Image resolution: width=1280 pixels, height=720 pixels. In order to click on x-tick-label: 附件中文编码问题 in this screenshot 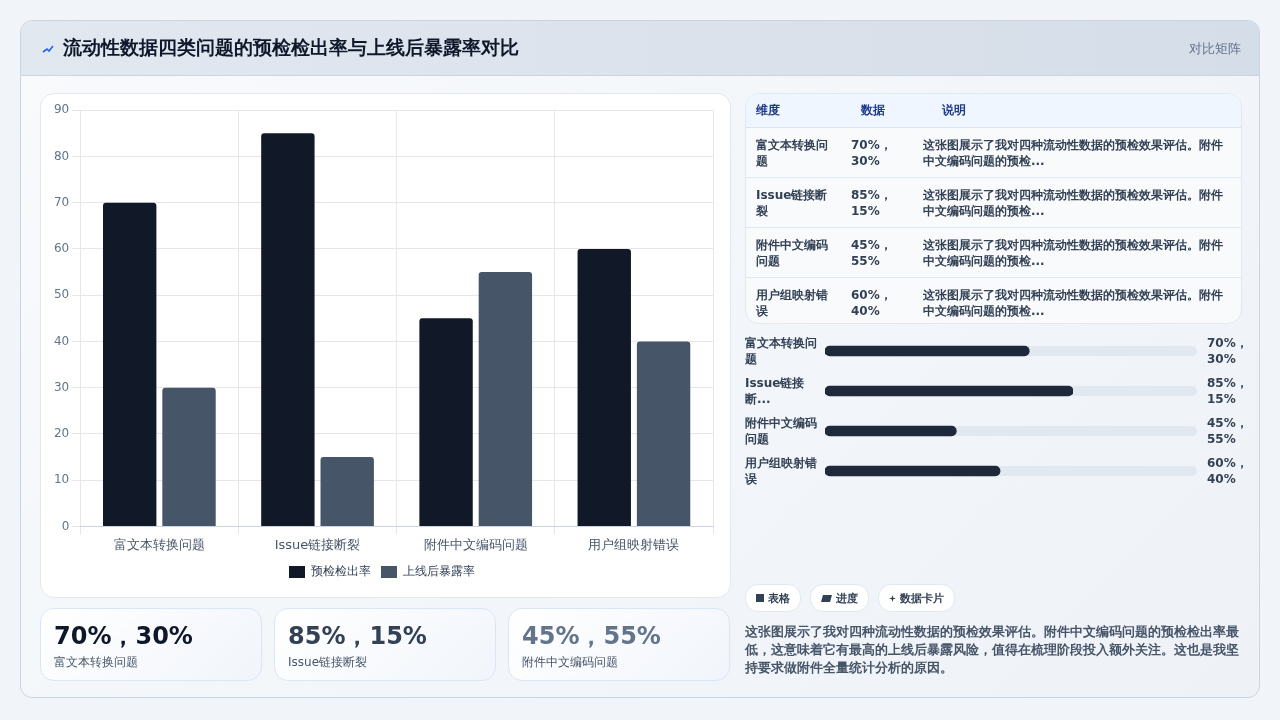, I will do `click(475, 544)`.